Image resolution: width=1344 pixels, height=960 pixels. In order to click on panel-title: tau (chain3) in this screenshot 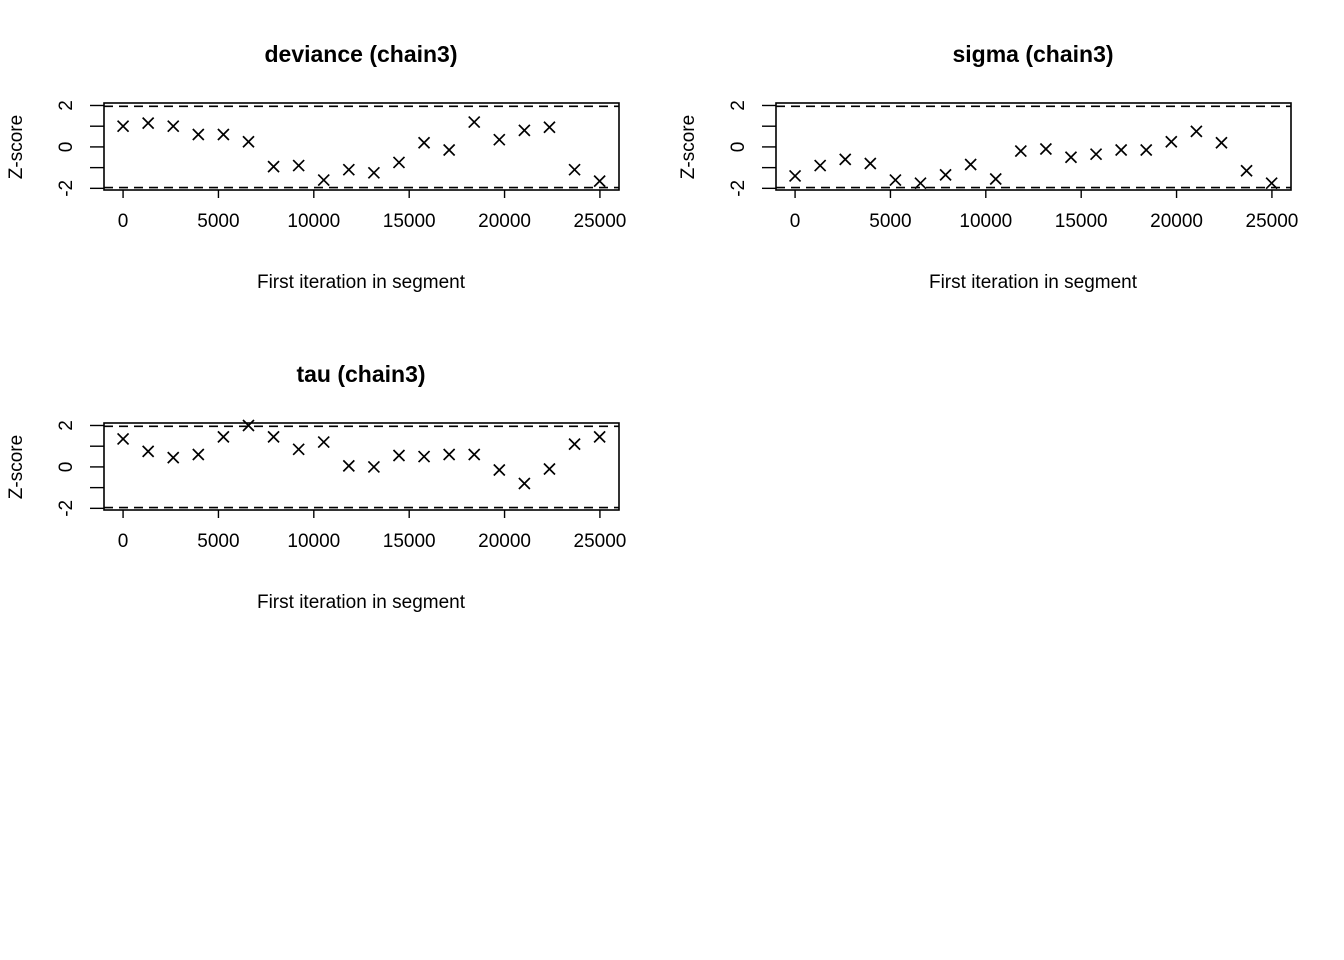, I will do `click(360, 374)`.